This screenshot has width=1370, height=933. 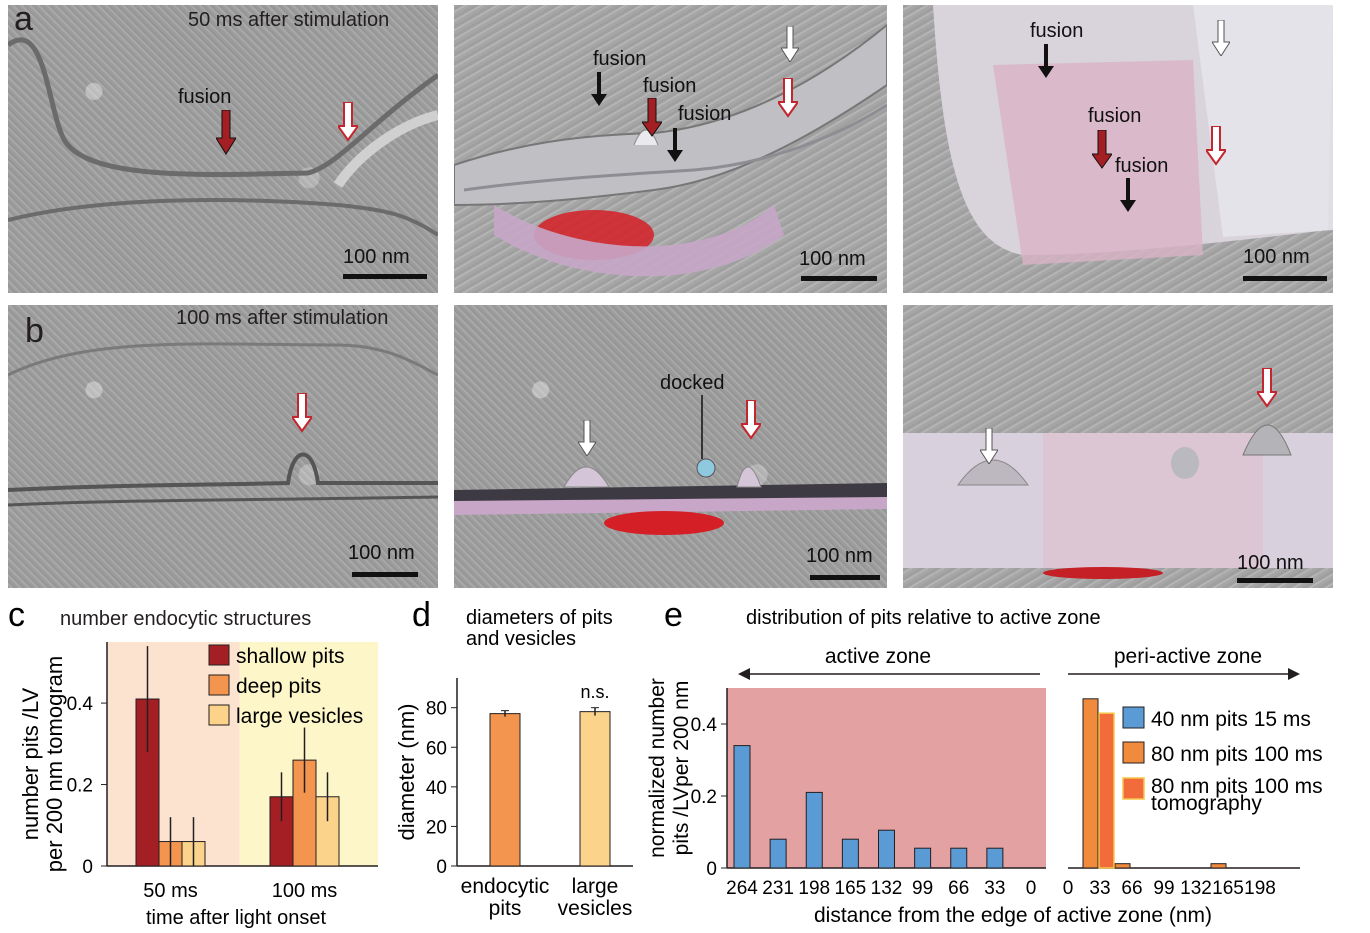 What do you see at coordinates (54, 764) in the screenshot?
I see `y-axis-label-line2: per 200 nm tomogram` at bounding box center [54, 764].